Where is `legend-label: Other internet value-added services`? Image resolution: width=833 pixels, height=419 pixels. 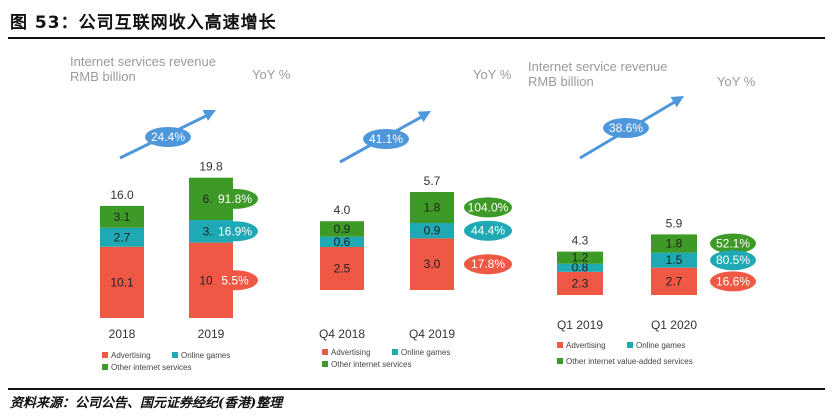 legend-label: Other internet value-added services is located at coordinates (629, 361).